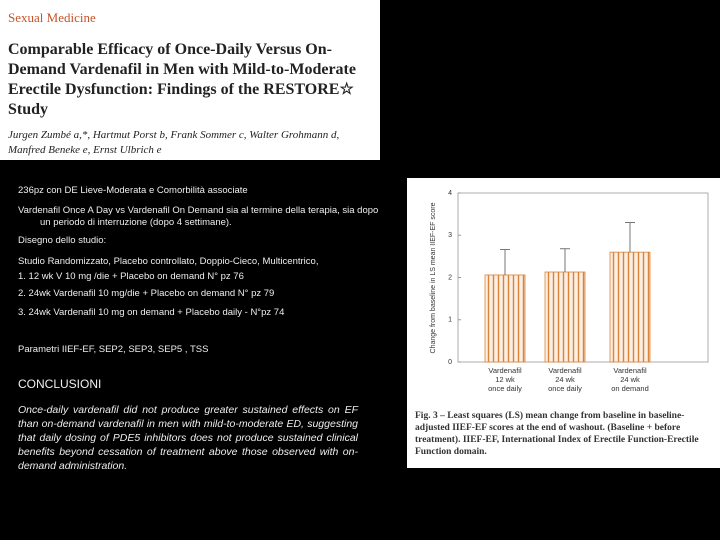 The height and width of the screenshot is (540, 720). I want to click on y-tick-label: 0, so click(450, 362).